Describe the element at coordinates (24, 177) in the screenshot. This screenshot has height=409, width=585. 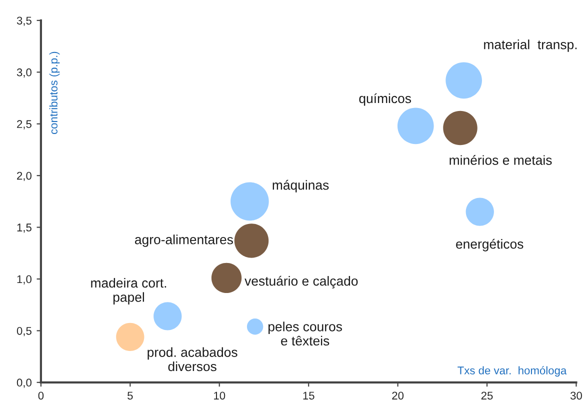
I see `y-tick-label: 2,0` at that location.